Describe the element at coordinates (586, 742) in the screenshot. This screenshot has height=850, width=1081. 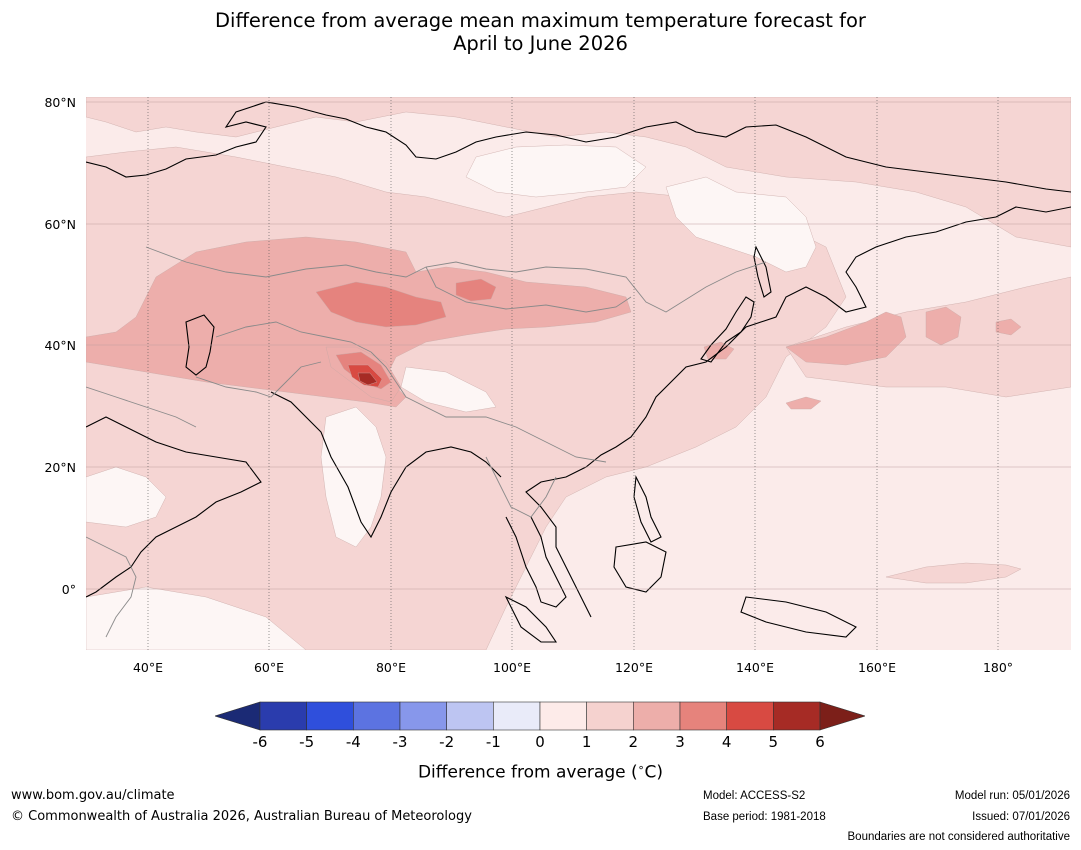
I see `colorbar-tick-label: 1` at that location.